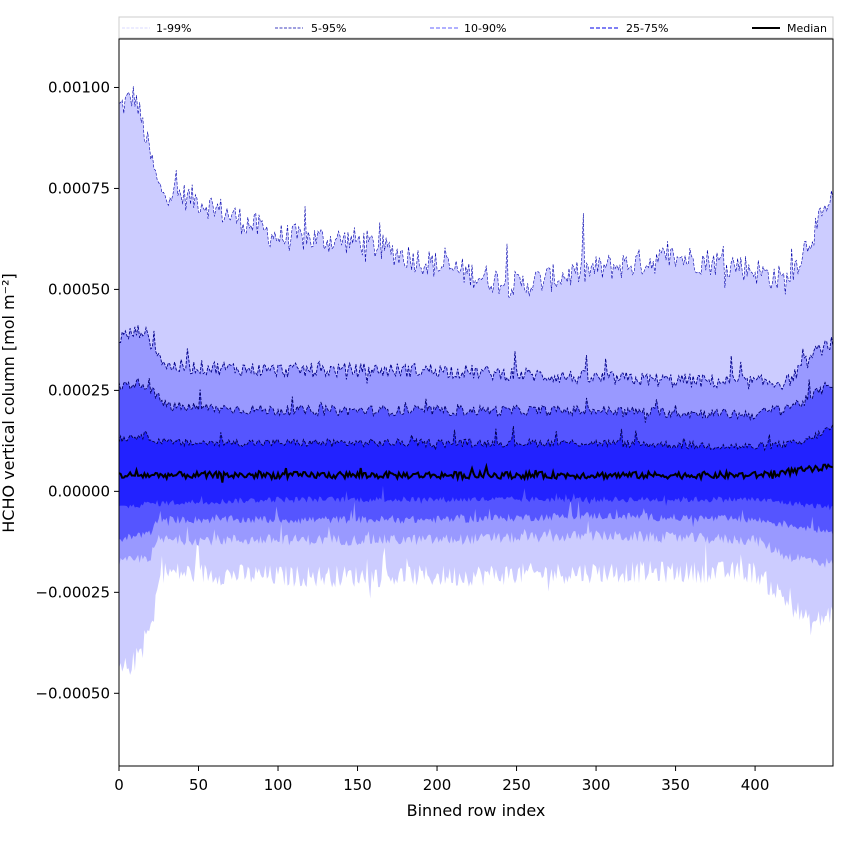 The height and width of the screenshot is (854, 850). Describe the element at coordinates (328, 28) in the screenshot. I see `legend-label: 5-95%` at that location.